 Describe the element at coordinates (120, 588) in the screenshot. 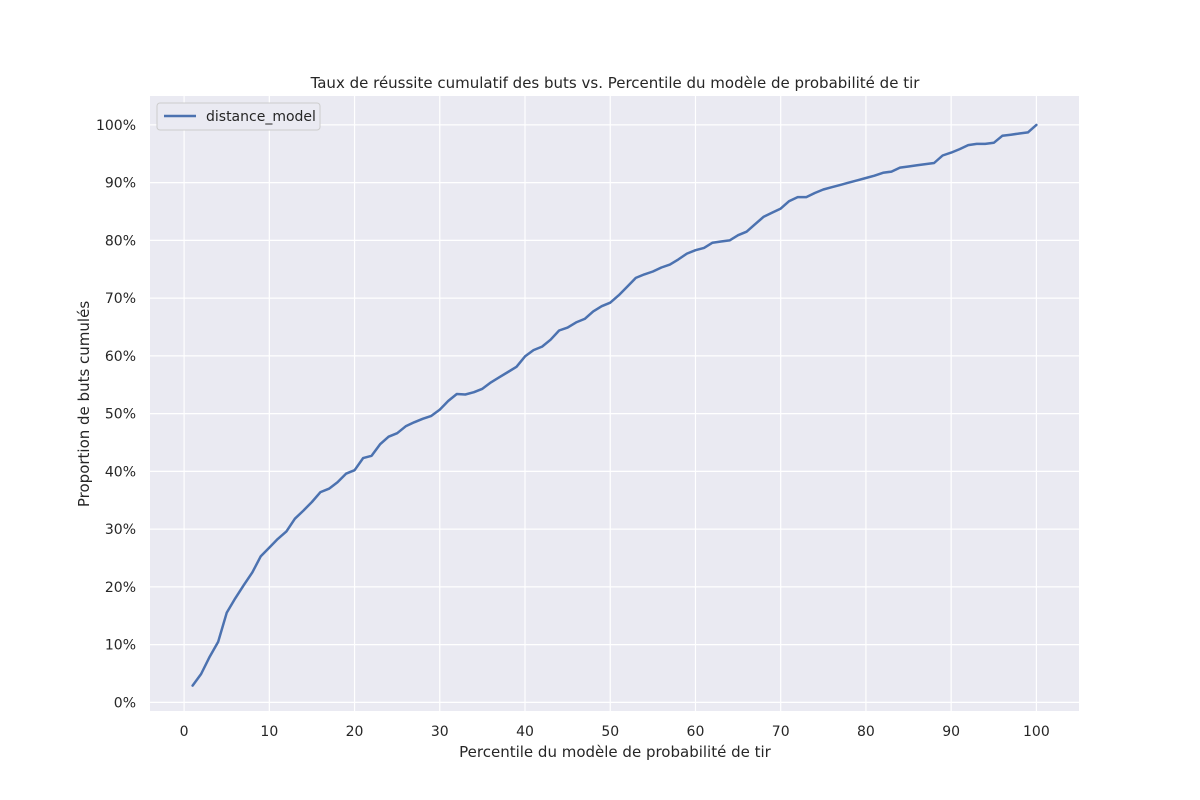

I see `y-tick-label: 20%` at that location.